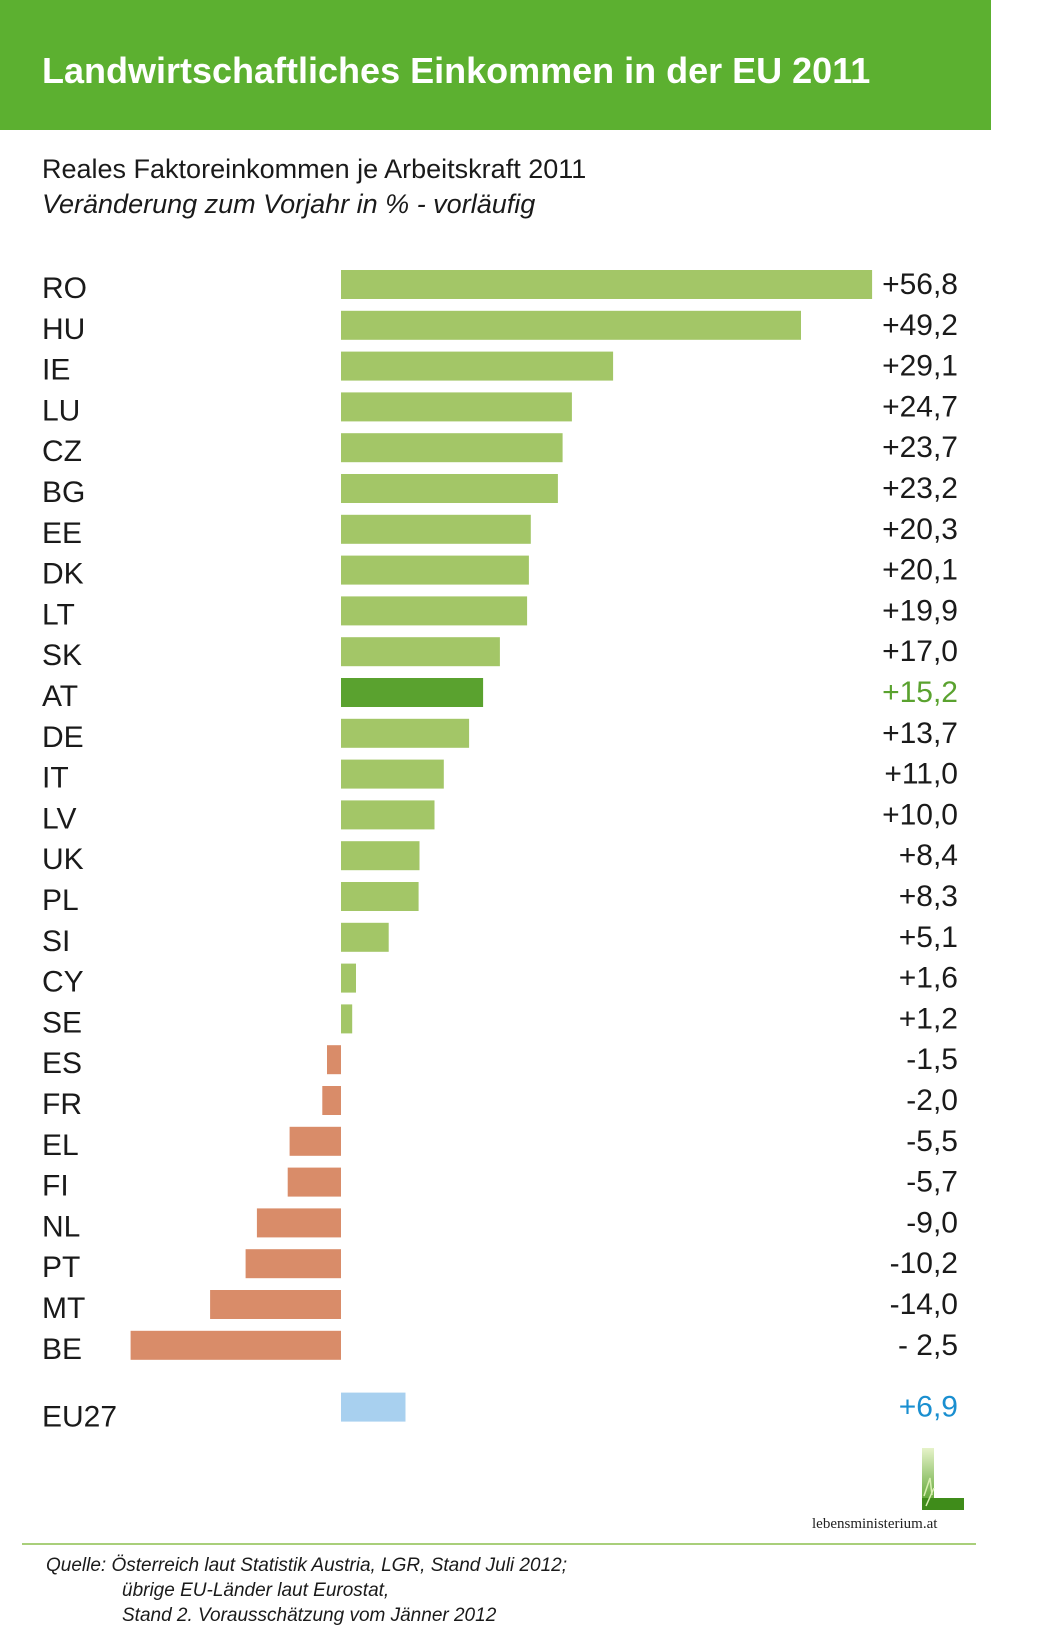  I want to click on category-label-si: SI, so click(56, 941).